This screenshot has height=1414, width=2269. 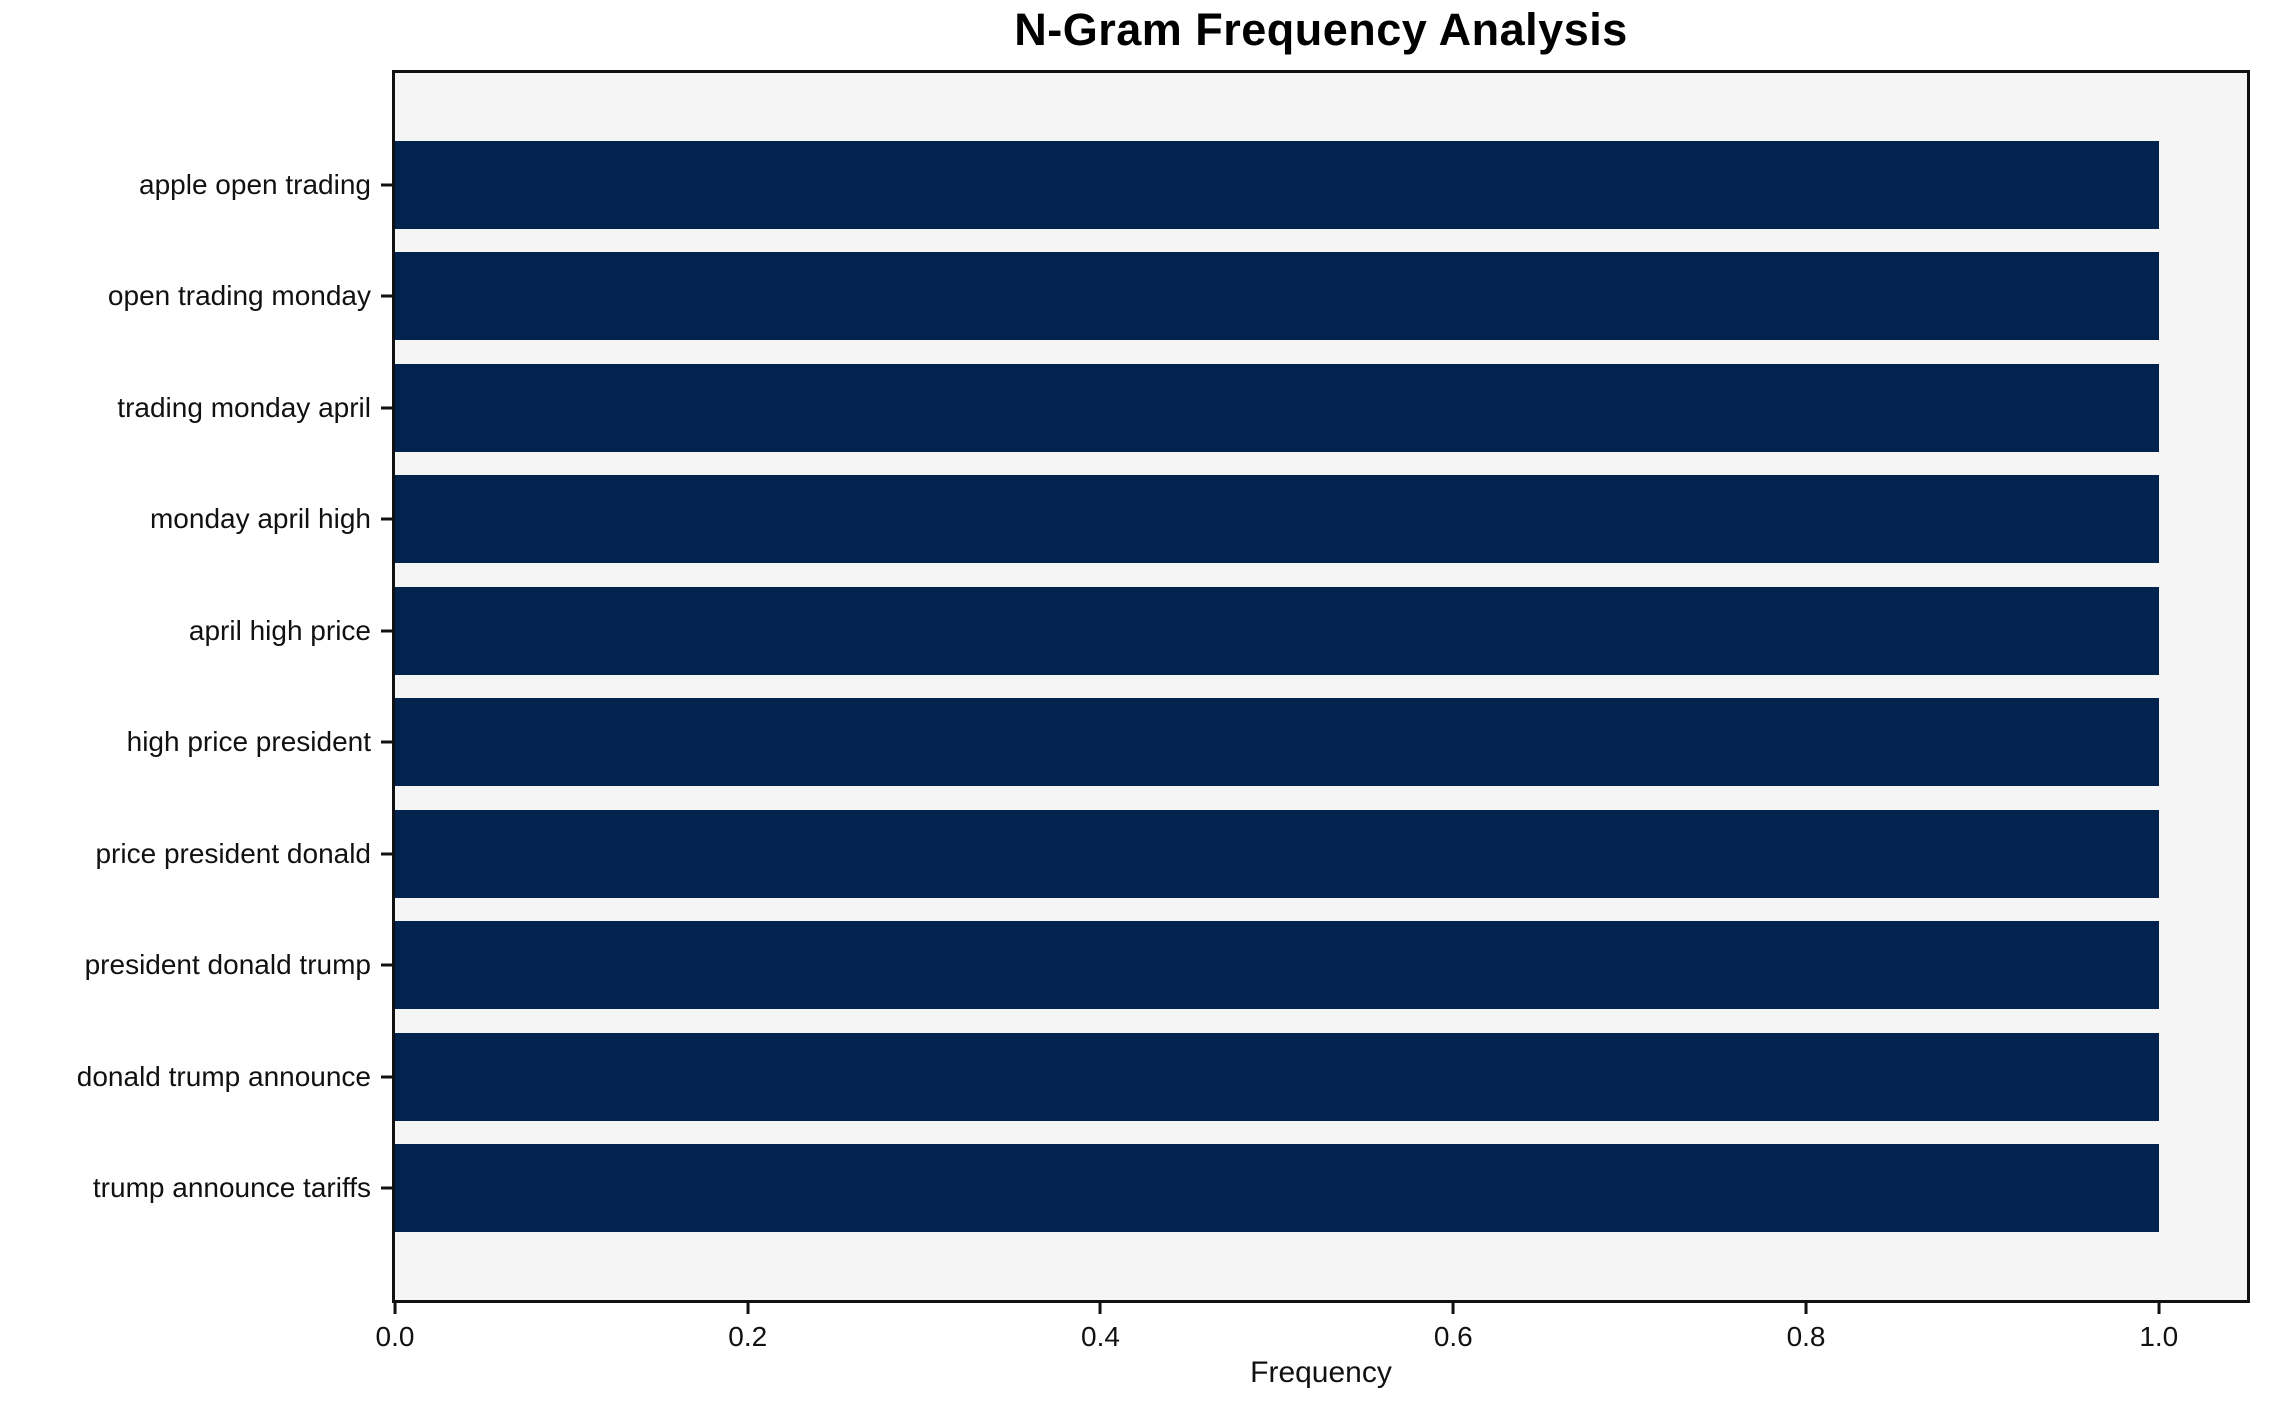 I want to click on x-tick-label: 0.8, so click(x=1806, y=1336).